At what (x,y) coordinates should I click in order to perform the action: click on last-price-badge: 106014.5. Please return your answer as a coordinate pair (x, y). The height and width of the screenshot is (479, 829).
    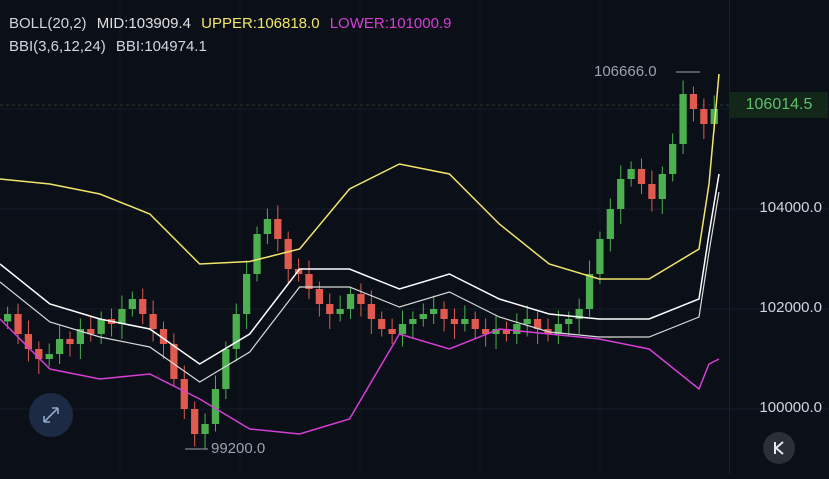
    Looking at the image, I should click on (779, 105).